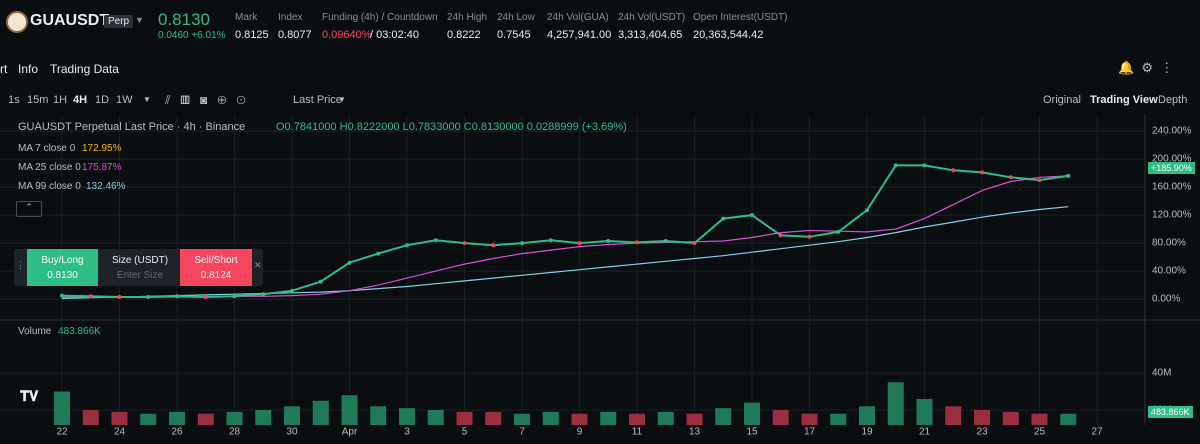 This screenshot has height=444, width=1200. Describe the element at coordinates (70, 20) in the screenshot. I see `symbol: GUAUSDT` at that location.